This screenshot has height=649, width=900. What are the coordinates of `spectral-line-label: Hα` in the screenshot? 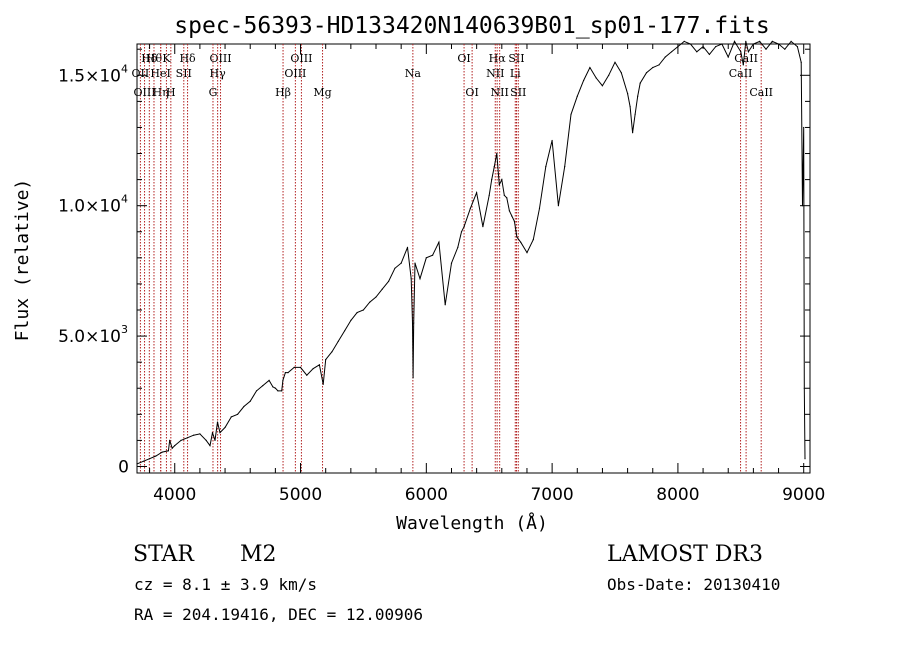 It's located at (498, 58).